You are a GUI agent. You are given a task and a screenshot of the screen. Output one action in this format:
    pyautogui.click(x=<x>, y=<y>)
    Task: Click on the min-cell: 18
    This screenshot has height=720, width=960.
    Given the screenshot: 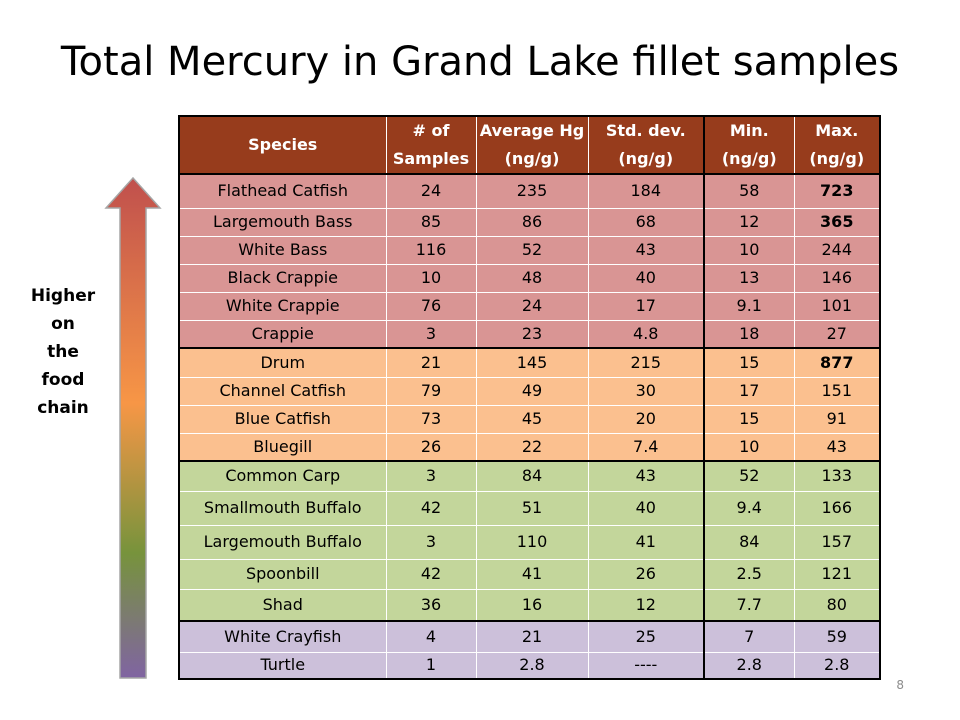 What is the action you would take?
    pyautogui.click(x=749, y=334)
    